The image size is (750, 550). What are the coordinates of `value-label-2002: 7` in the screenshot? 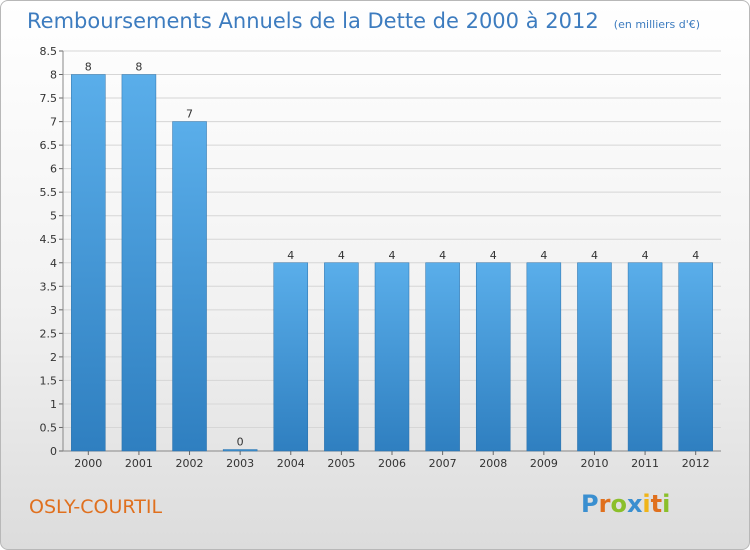 It's located at (189, 114).